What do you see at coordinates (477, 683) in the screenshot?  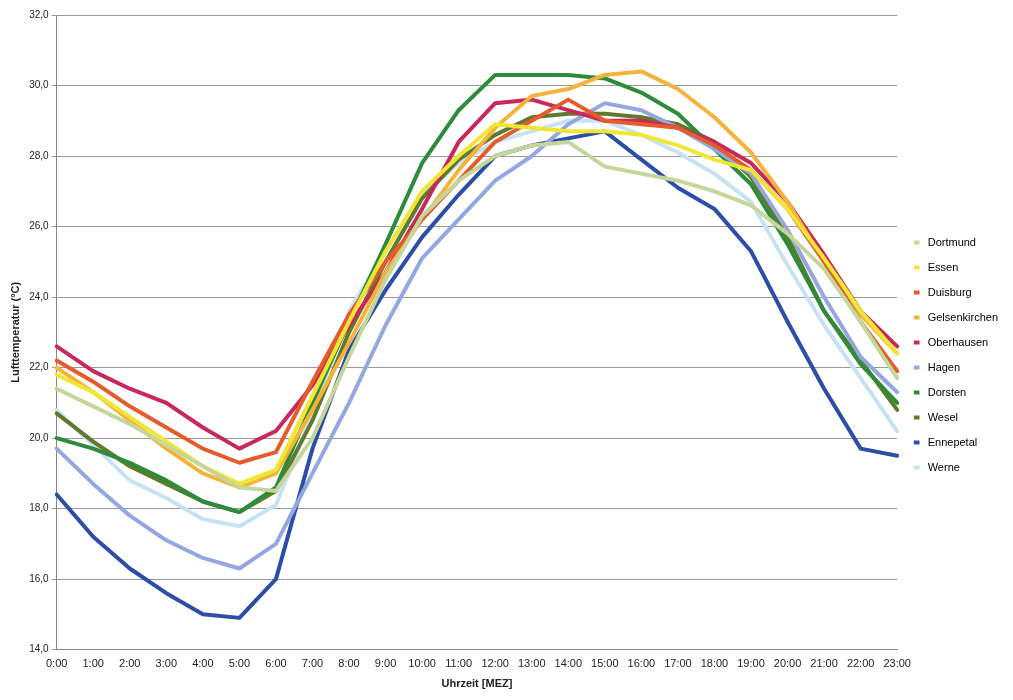 I see `x-axis-title: Uhrzeit [MEZ]` at bounding box center [477, 683].